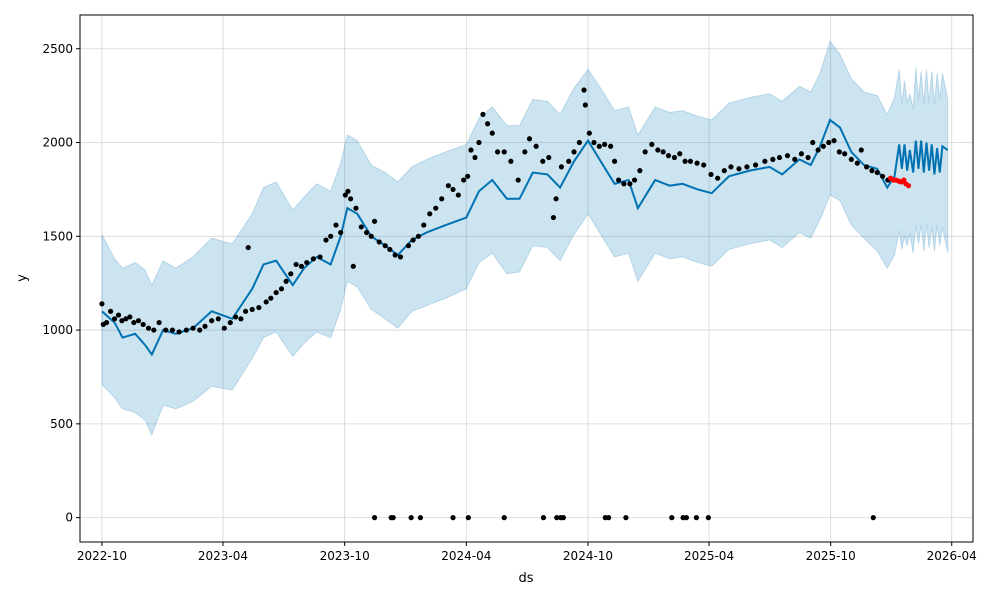  I want to click on x-tick-label: 2026-04, so click(952, 556).